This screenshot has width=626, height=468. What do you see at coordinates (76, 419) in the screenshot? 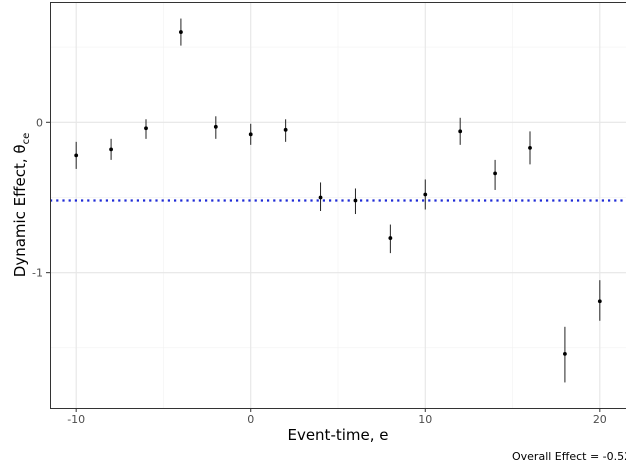
I see `x-tick-label: -10` at bounding box center [76, 419].